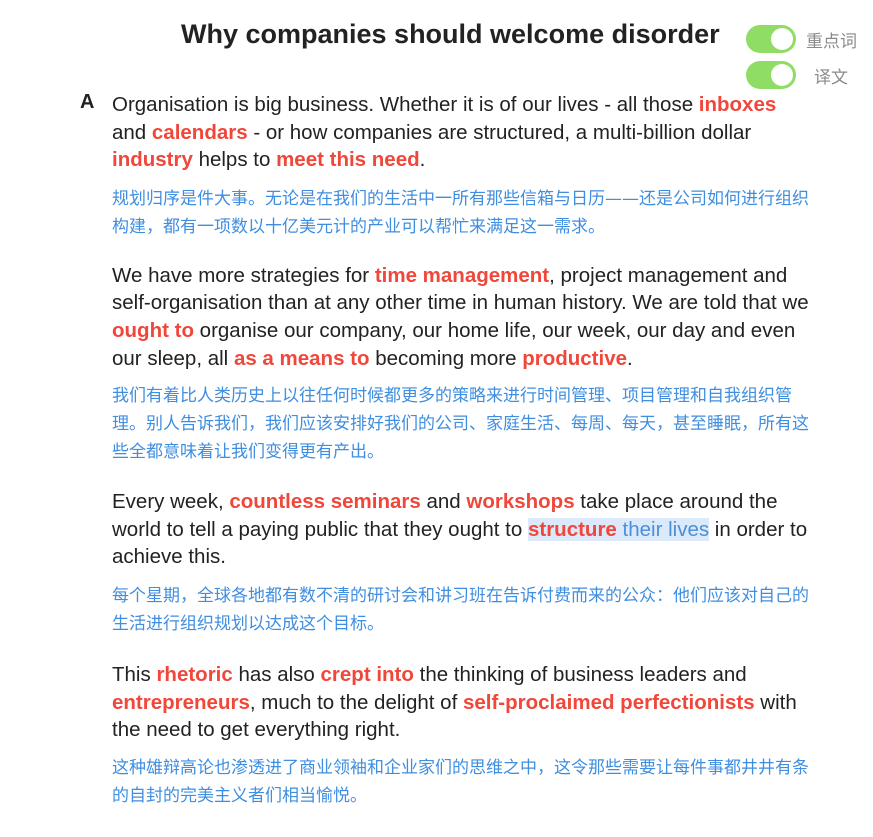 The image size is (873, 837). What do you see at coordinates (348, 160) in the screenshot?
I see `keyword-highlight: meet this need` at bounding box center [348, 160].